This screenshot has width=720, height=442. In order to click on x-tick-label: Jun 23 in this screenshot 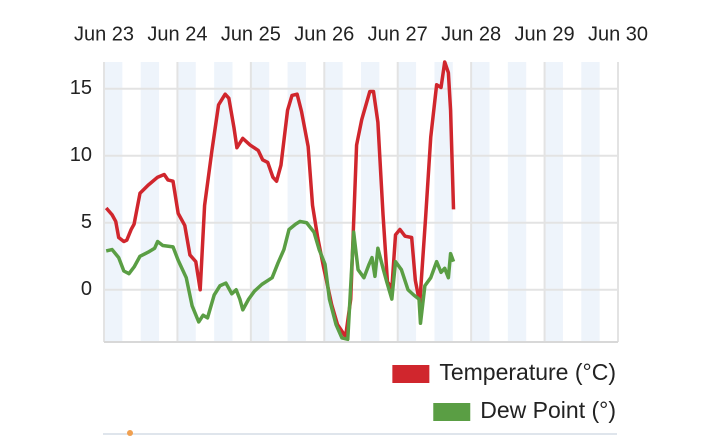, I will do `click(104, 34)`.